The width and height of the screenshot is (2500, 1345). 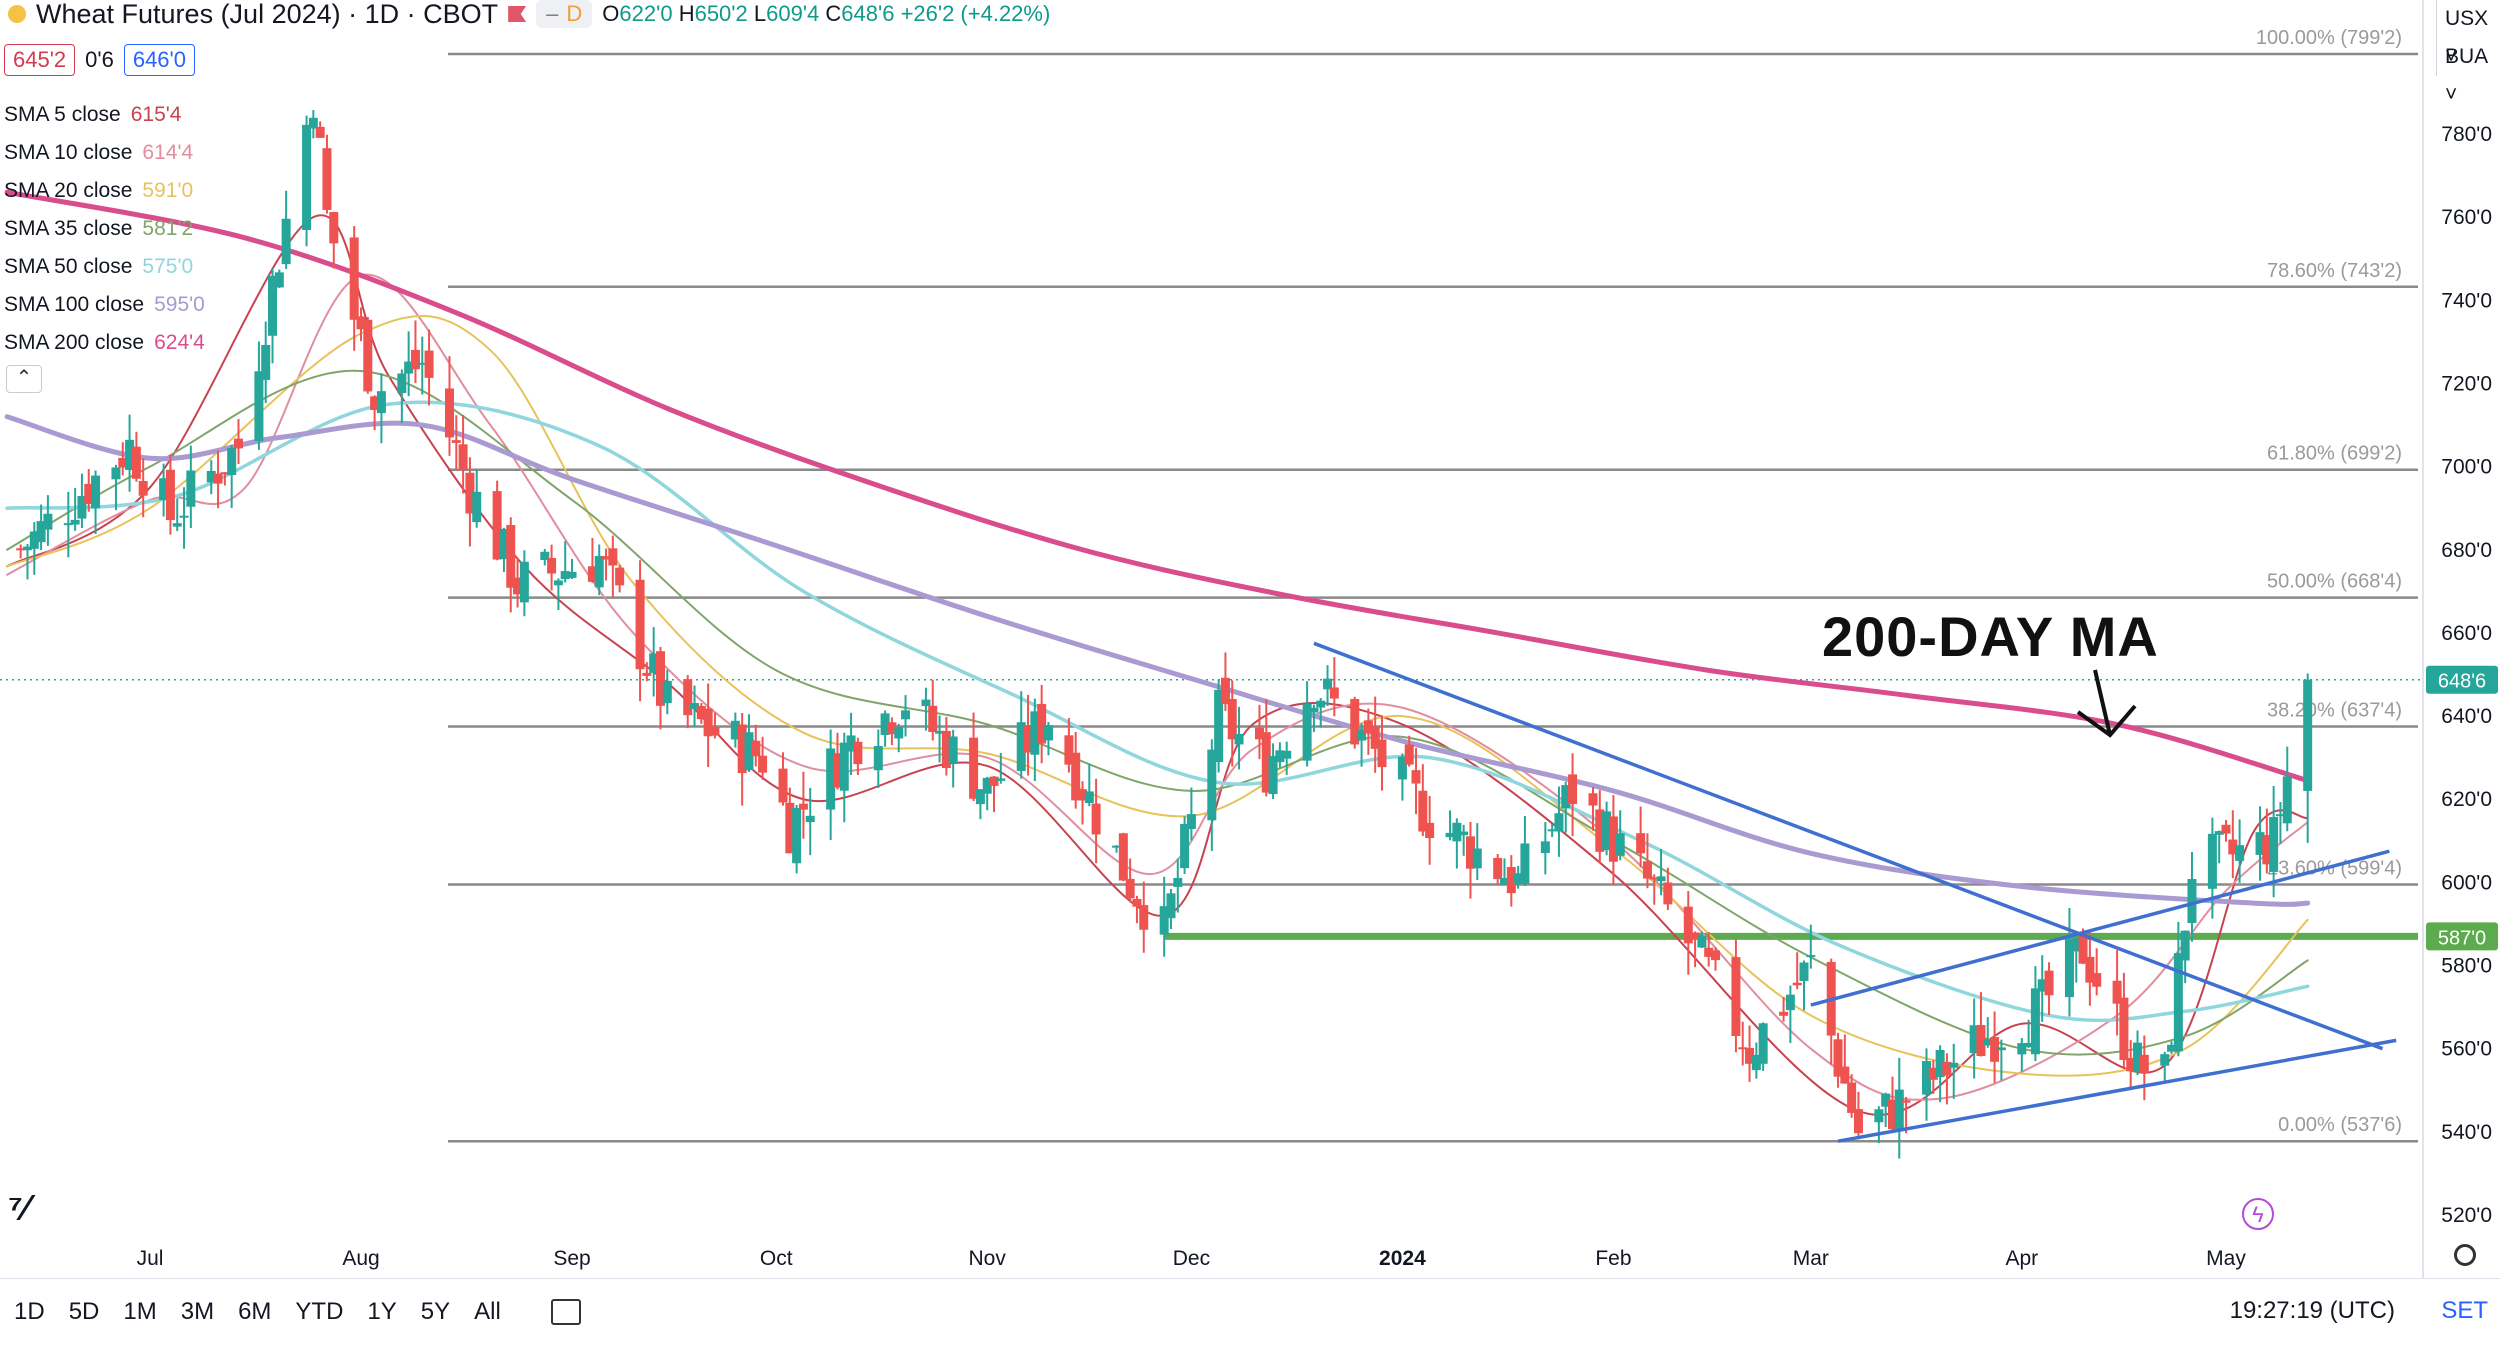 I want to click on collapse-legend-button: ⌃, so click(x=24, y=379).